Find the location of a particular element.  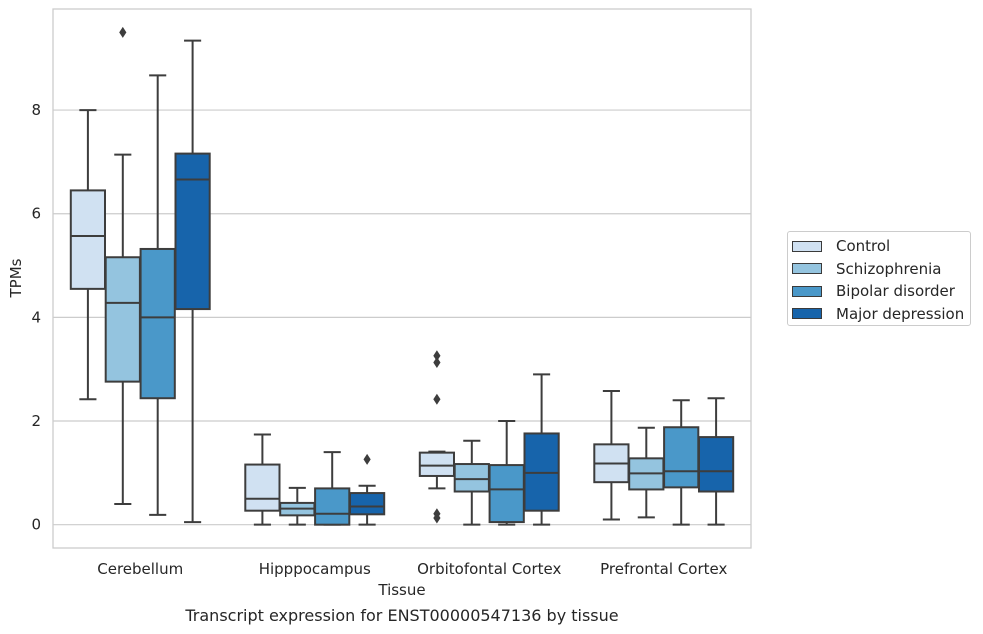

y-tick-label: 4 is located at coordinates (36, 317).